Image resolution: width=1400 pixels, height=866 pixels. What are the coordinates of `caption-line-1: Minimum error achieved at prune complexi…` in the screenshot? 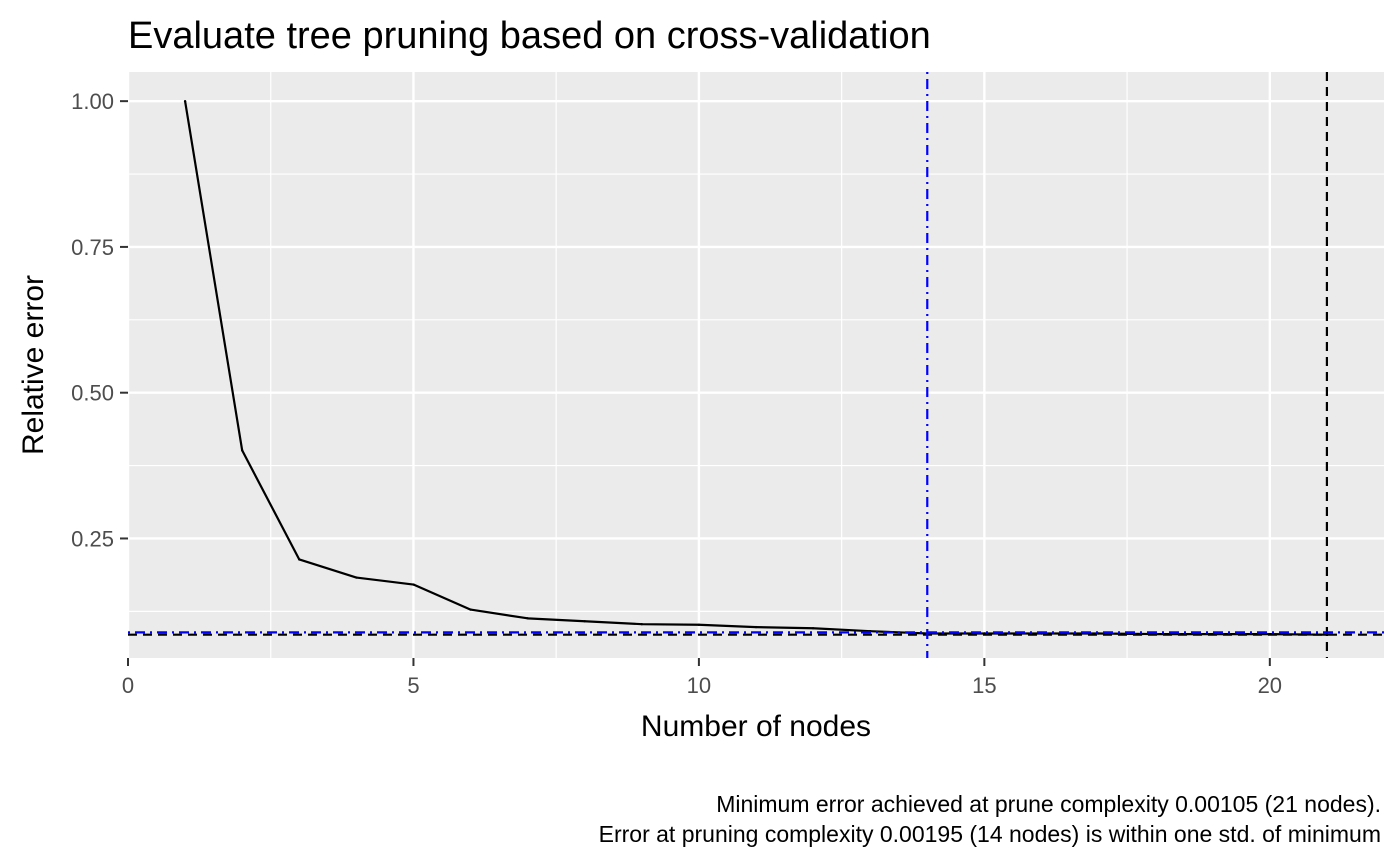 It's located at (1048, 804).